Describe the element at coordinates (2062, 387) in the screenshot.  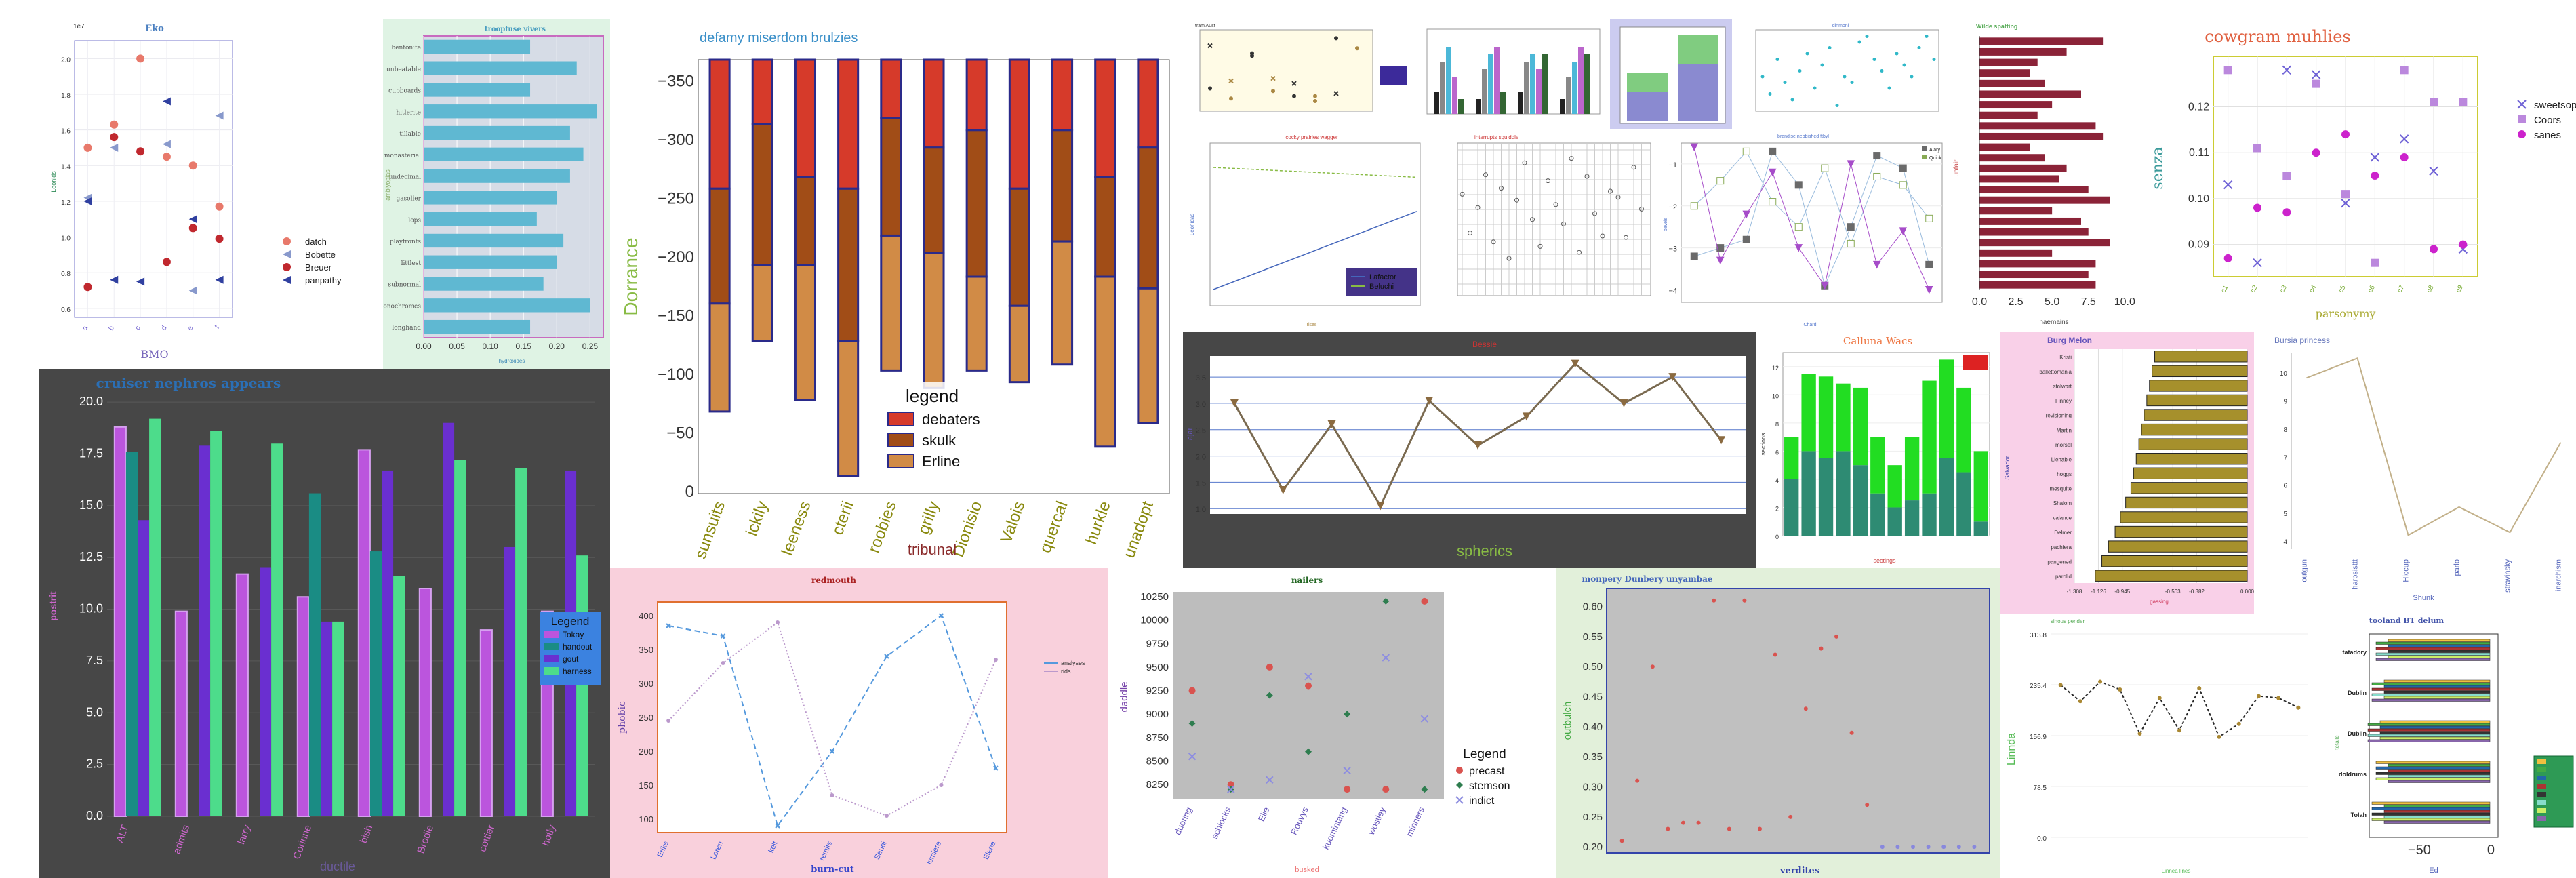
I see `y-tick-label: stalwart` at that location.